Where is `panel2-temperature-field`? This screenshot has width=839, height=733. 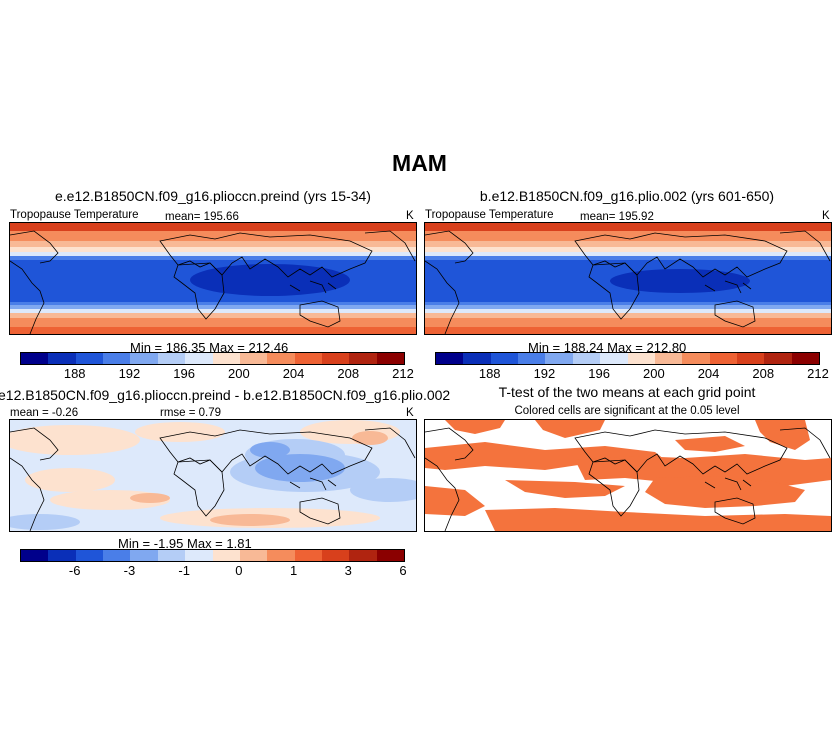 panel2-temperature-field is located at coordinates (628, 278).